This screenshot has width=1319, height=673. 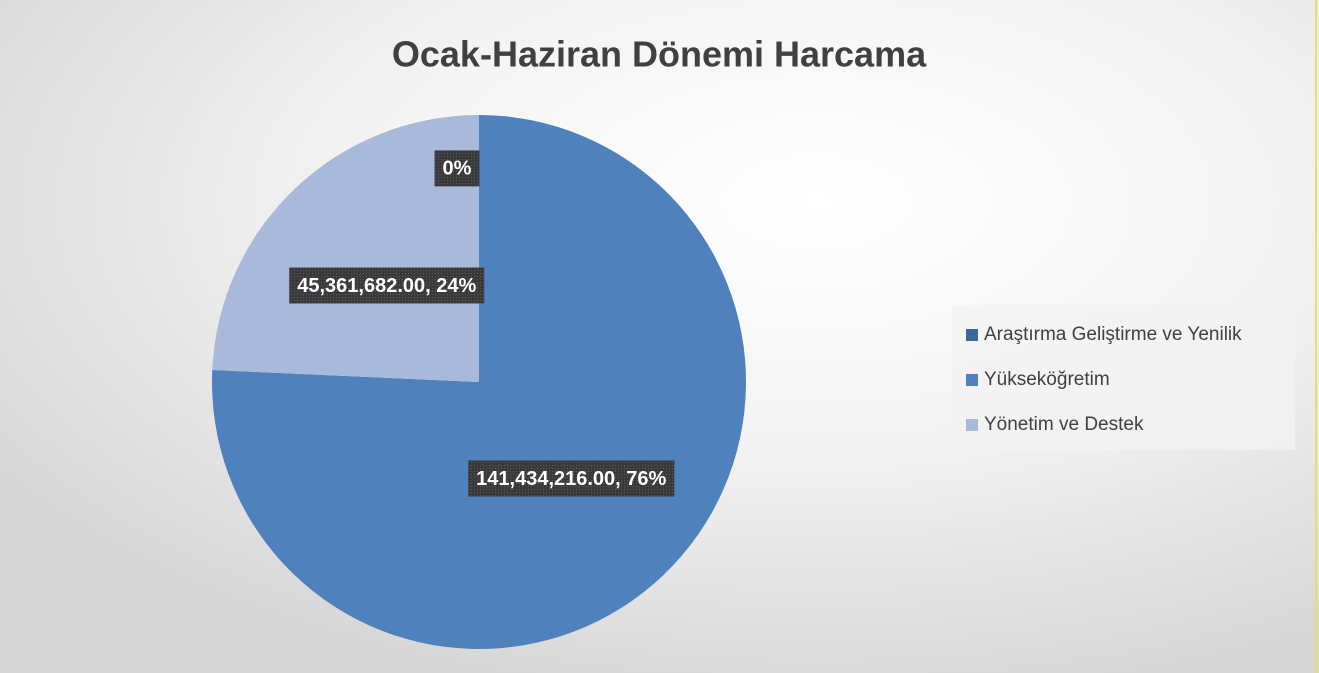 I want to click on data-label: 141,434,216.00, 76%, so click(x=571, y=478).